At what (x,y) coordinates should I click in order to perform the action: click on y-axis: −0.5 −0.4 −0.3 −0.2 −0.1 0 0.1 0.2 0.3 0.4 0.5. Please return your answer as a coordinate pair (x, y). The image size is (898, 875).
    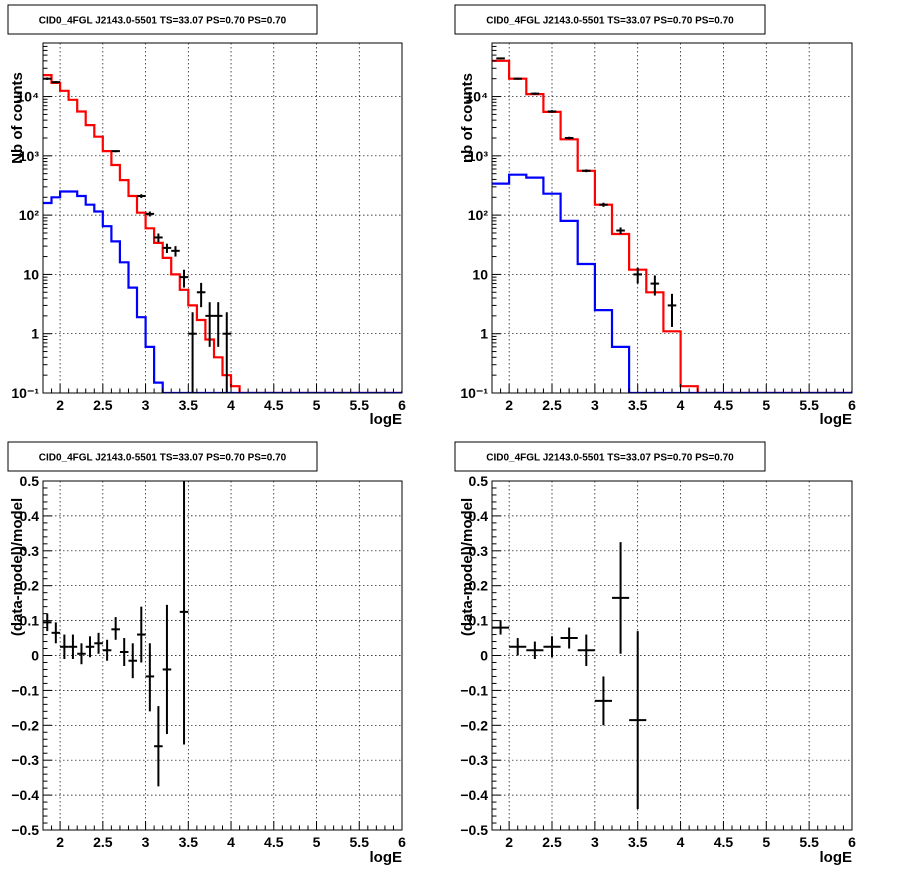
    Looking at the image, I should click on (31, 655).